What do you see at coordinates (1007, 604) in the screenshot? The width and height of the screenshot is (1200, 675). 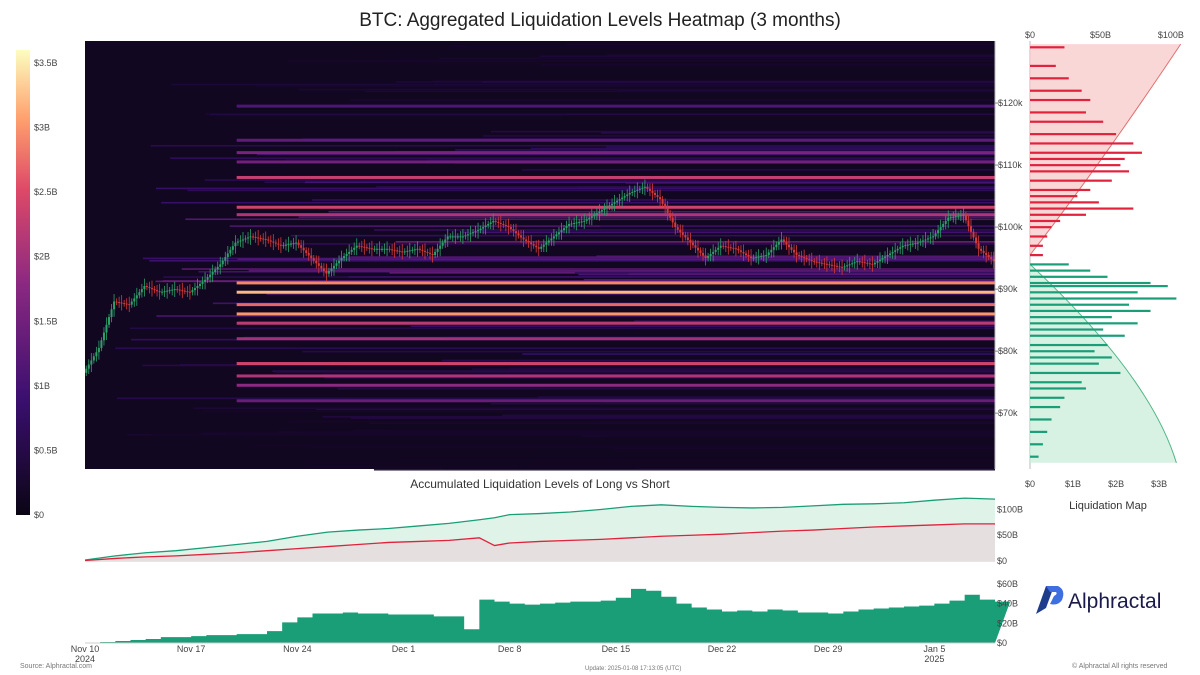 I see `volume-y-tick-label: $40B` at bounding box center [1007, 604].